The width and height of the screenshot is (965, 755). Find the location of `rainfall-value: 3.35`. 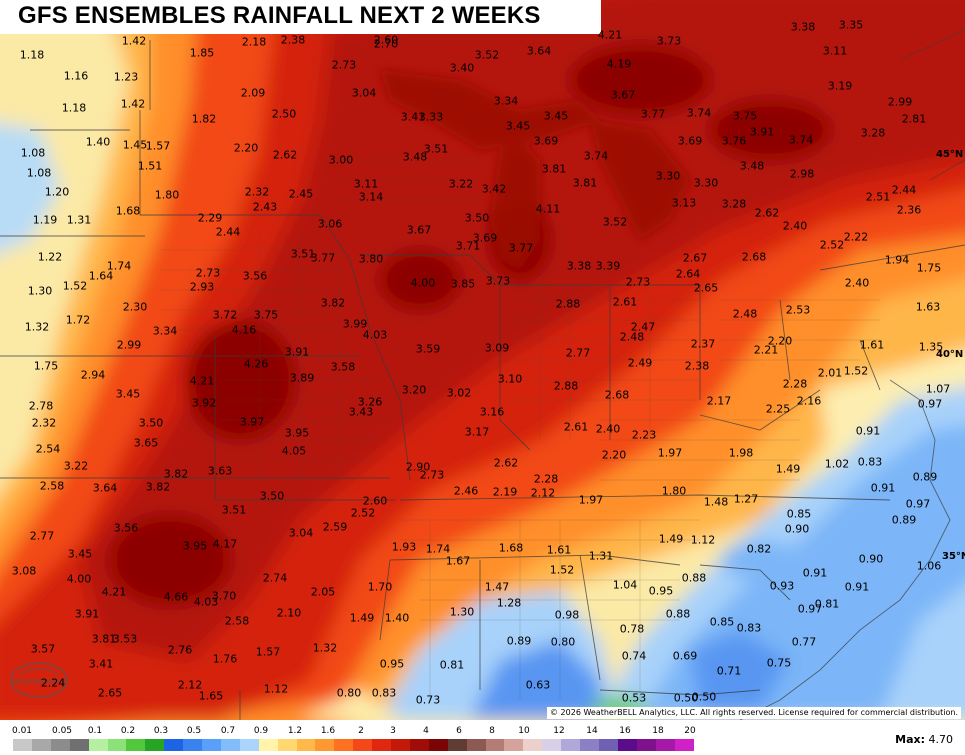

rainfall-value: 3.35 is located at coordinates (851, 25).